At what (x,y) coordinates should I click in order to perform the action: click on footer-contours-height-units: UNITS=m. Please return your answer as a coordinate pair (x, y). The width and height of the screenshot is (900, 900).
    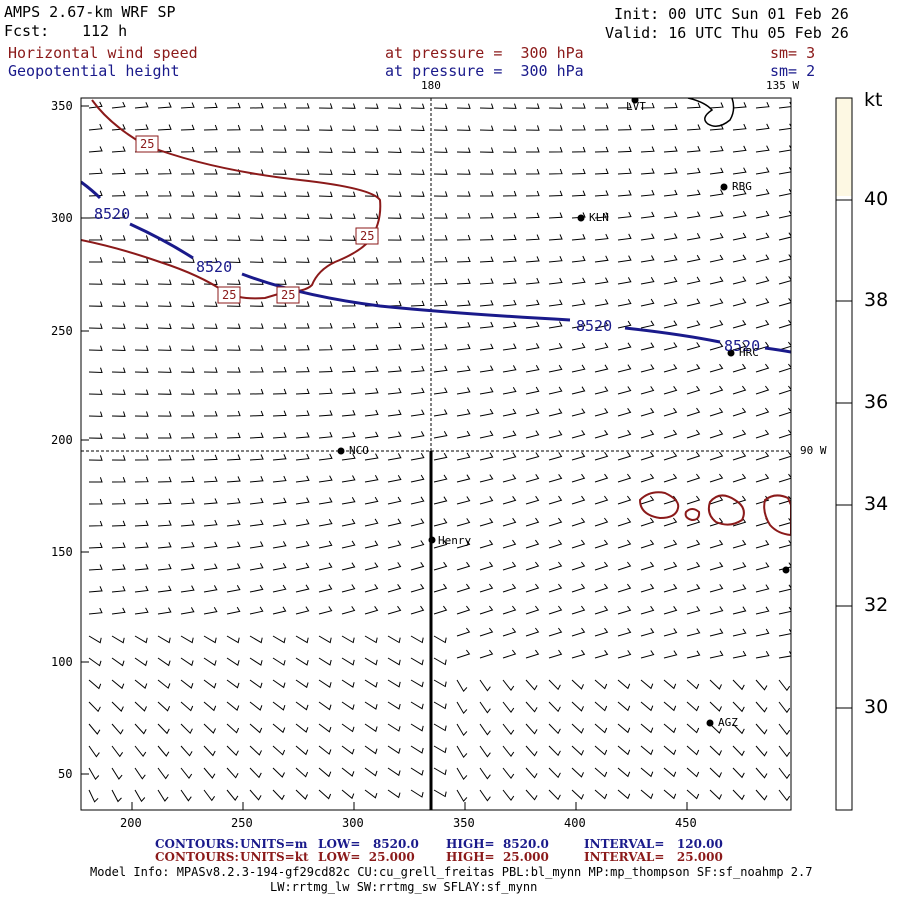
    Looking at the image, I should click on (274, 844).